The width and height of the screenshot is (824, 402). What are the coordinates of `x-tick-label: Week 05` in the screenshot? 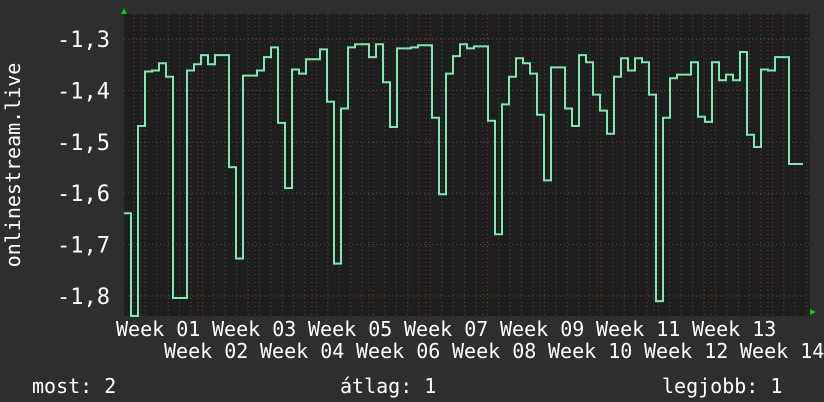 It's located at (350, 329).